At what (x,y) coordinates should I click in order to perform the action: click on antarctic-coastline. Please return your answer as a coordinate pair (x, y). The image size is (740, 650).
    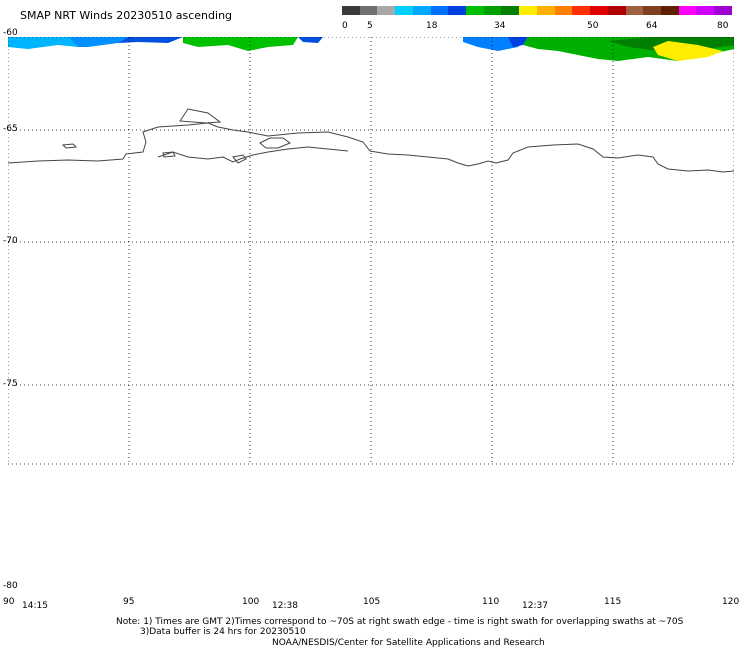
    Looking at the image, I should click on (371, 140).